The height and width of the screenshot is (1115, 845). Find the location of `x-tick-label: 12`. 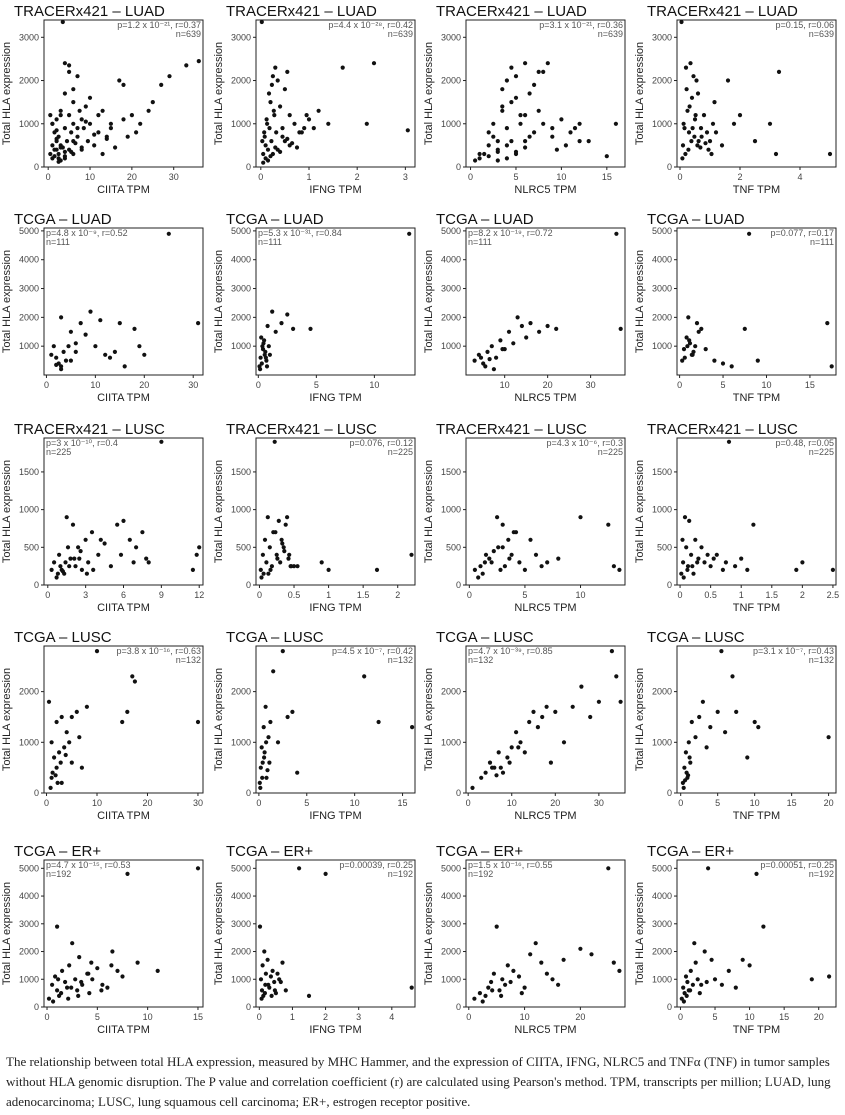

x-tick-label: 12 is located at coordinates (199, 595).